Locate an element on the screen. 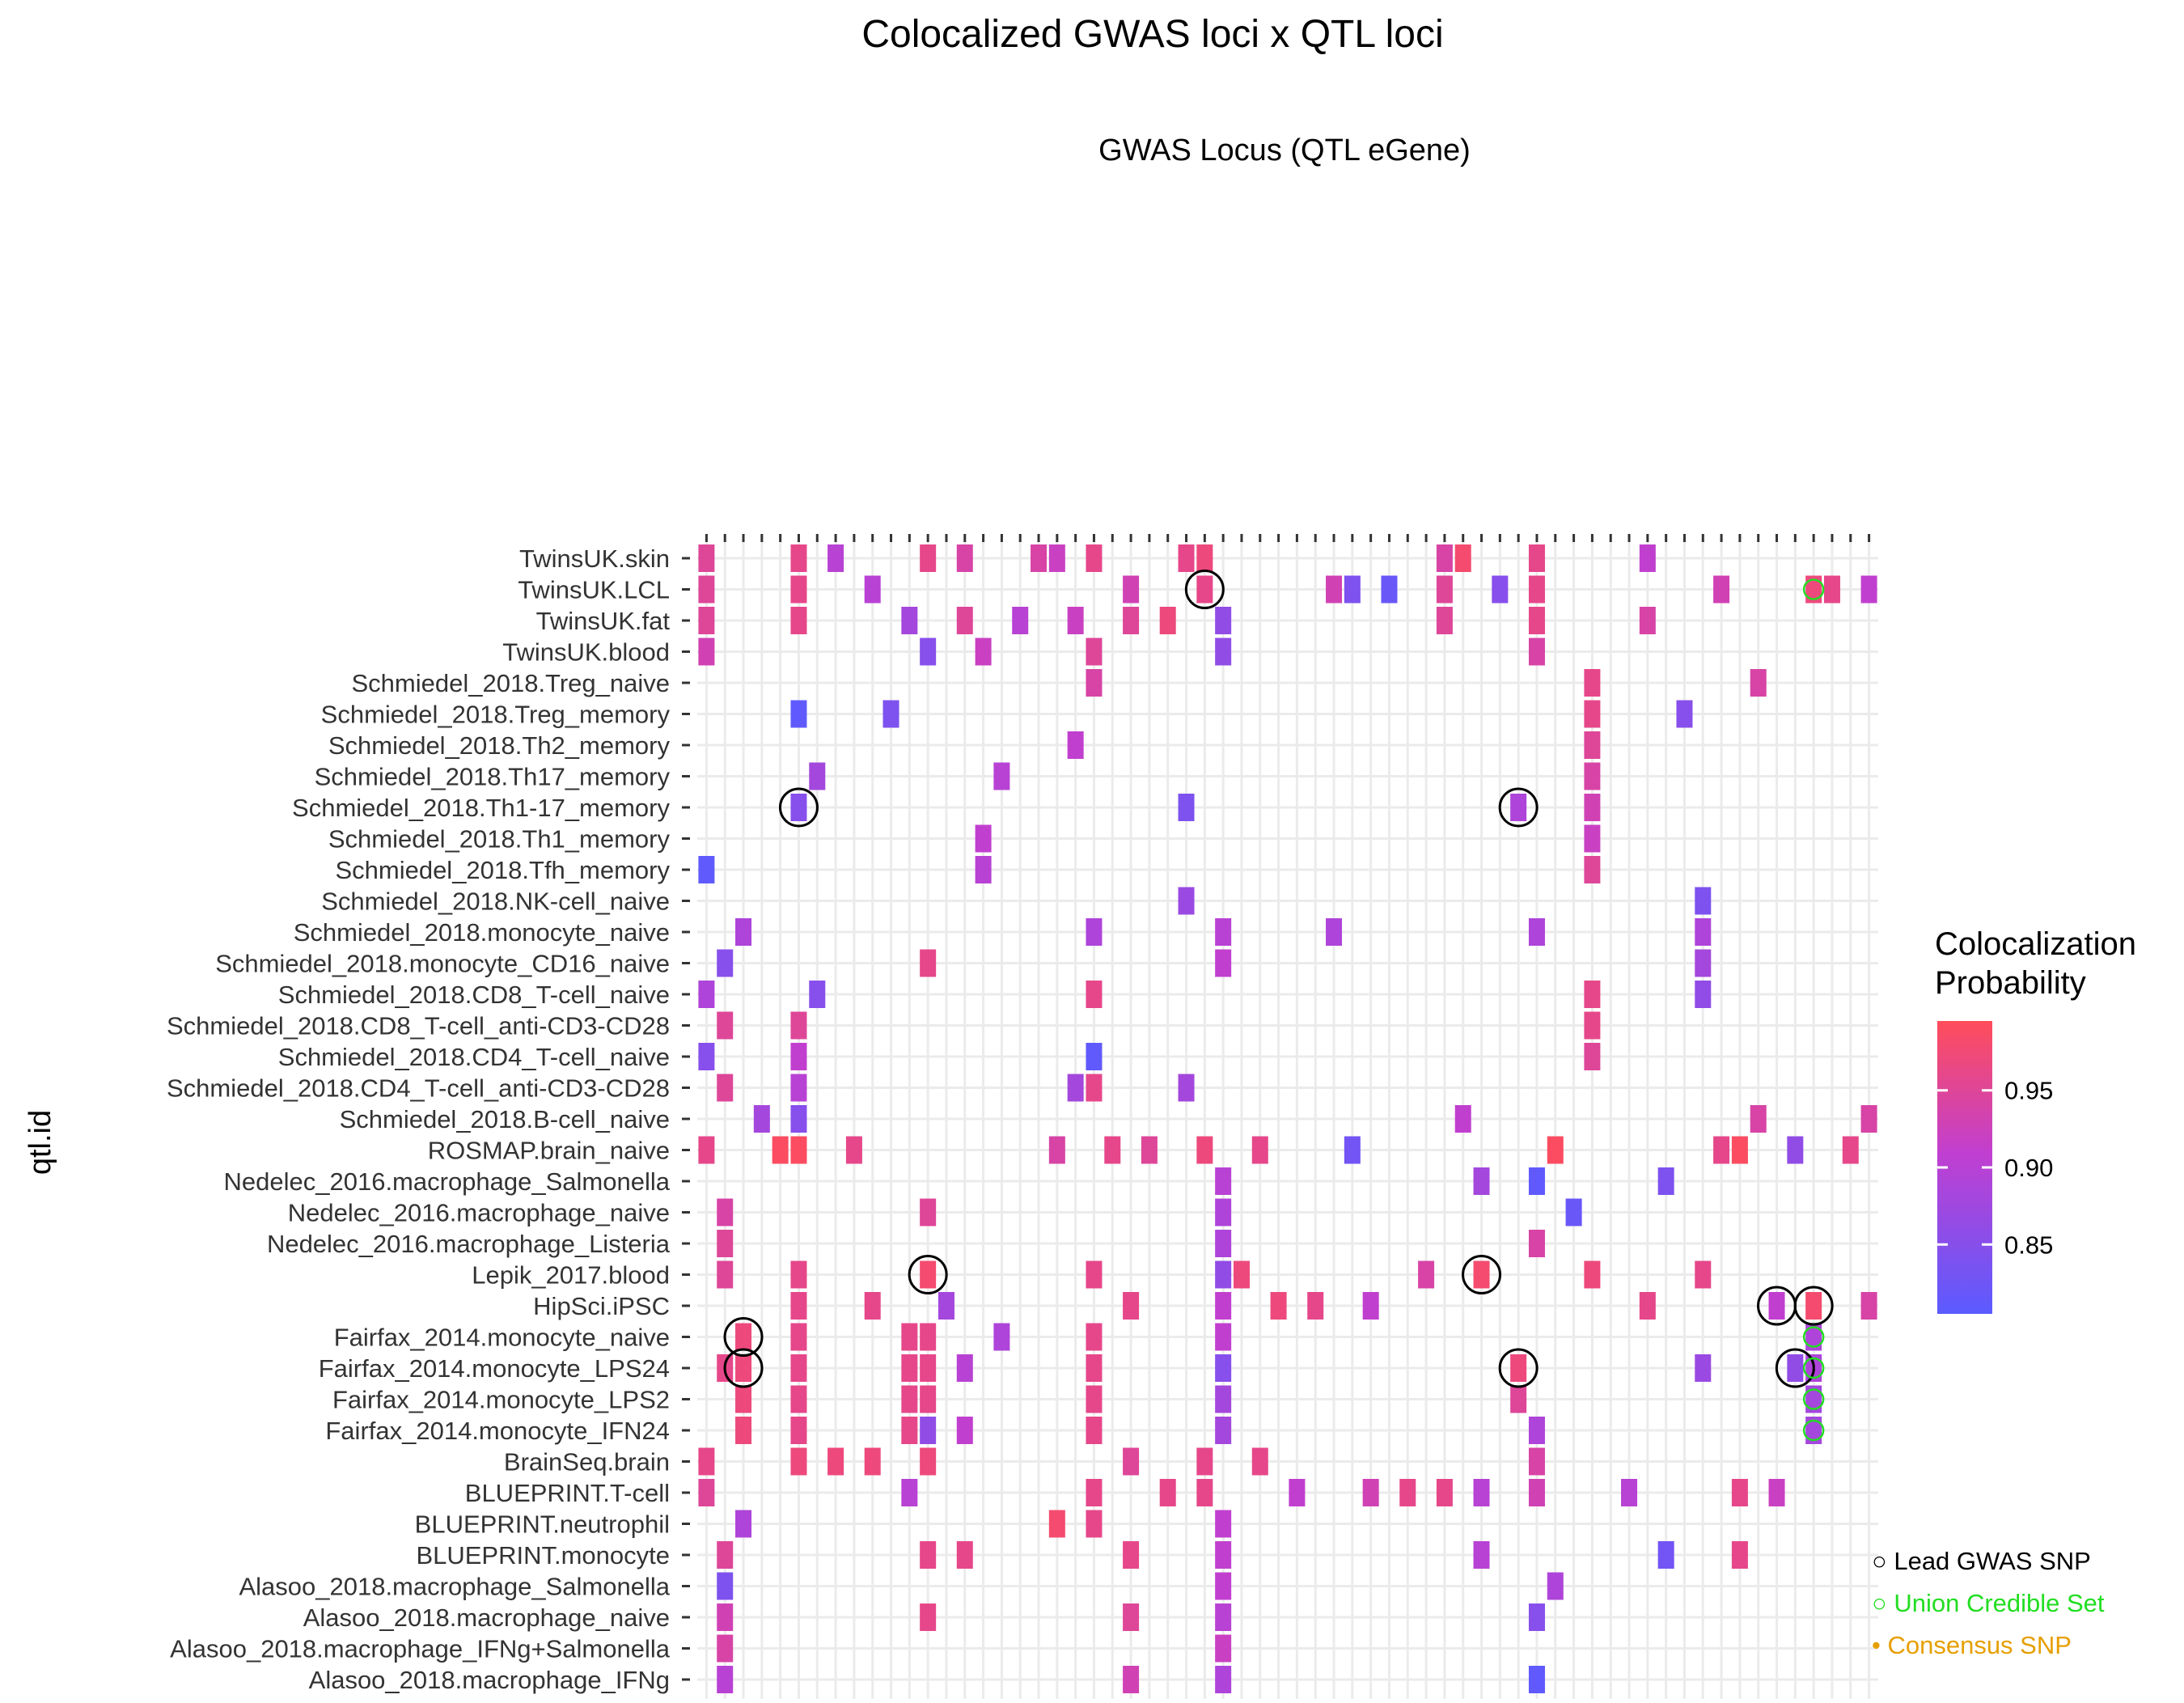 Image resolution: width=2184 pixels, height=1703 pixels. y-tick-label: Schmiedel_2018.CD4_T-cell_anti-CD3-CD28 is located at coordinates (418, 1088).